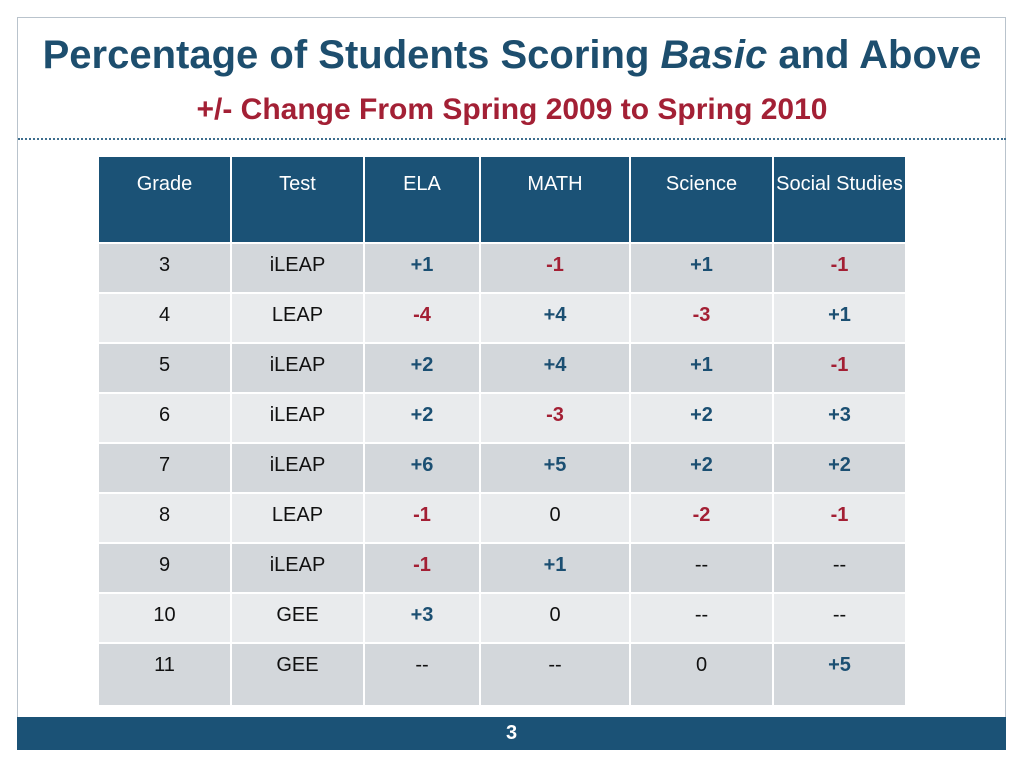 Image resolution: width=1024 pixels, height=768 pixels. I want to click on cell-grade: 6, so click(164, 418).